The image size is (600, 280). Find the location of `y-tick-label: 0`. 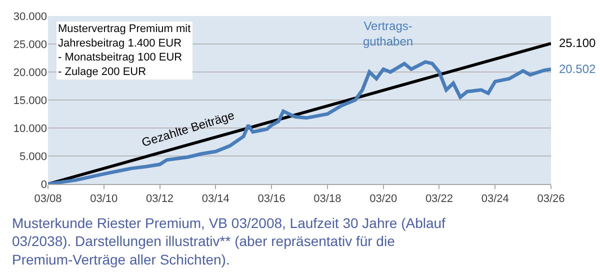

y-tick-label: 0 is located at coordinates (43, 184).